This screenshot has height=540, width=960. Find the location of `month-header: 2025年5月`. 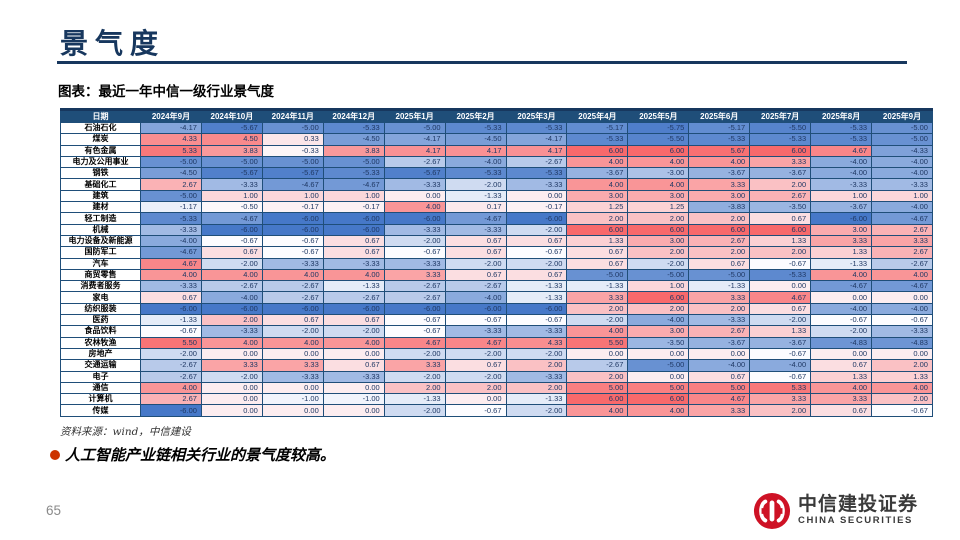

month-header: 2025年5月 is located at coordinates (658, 116).